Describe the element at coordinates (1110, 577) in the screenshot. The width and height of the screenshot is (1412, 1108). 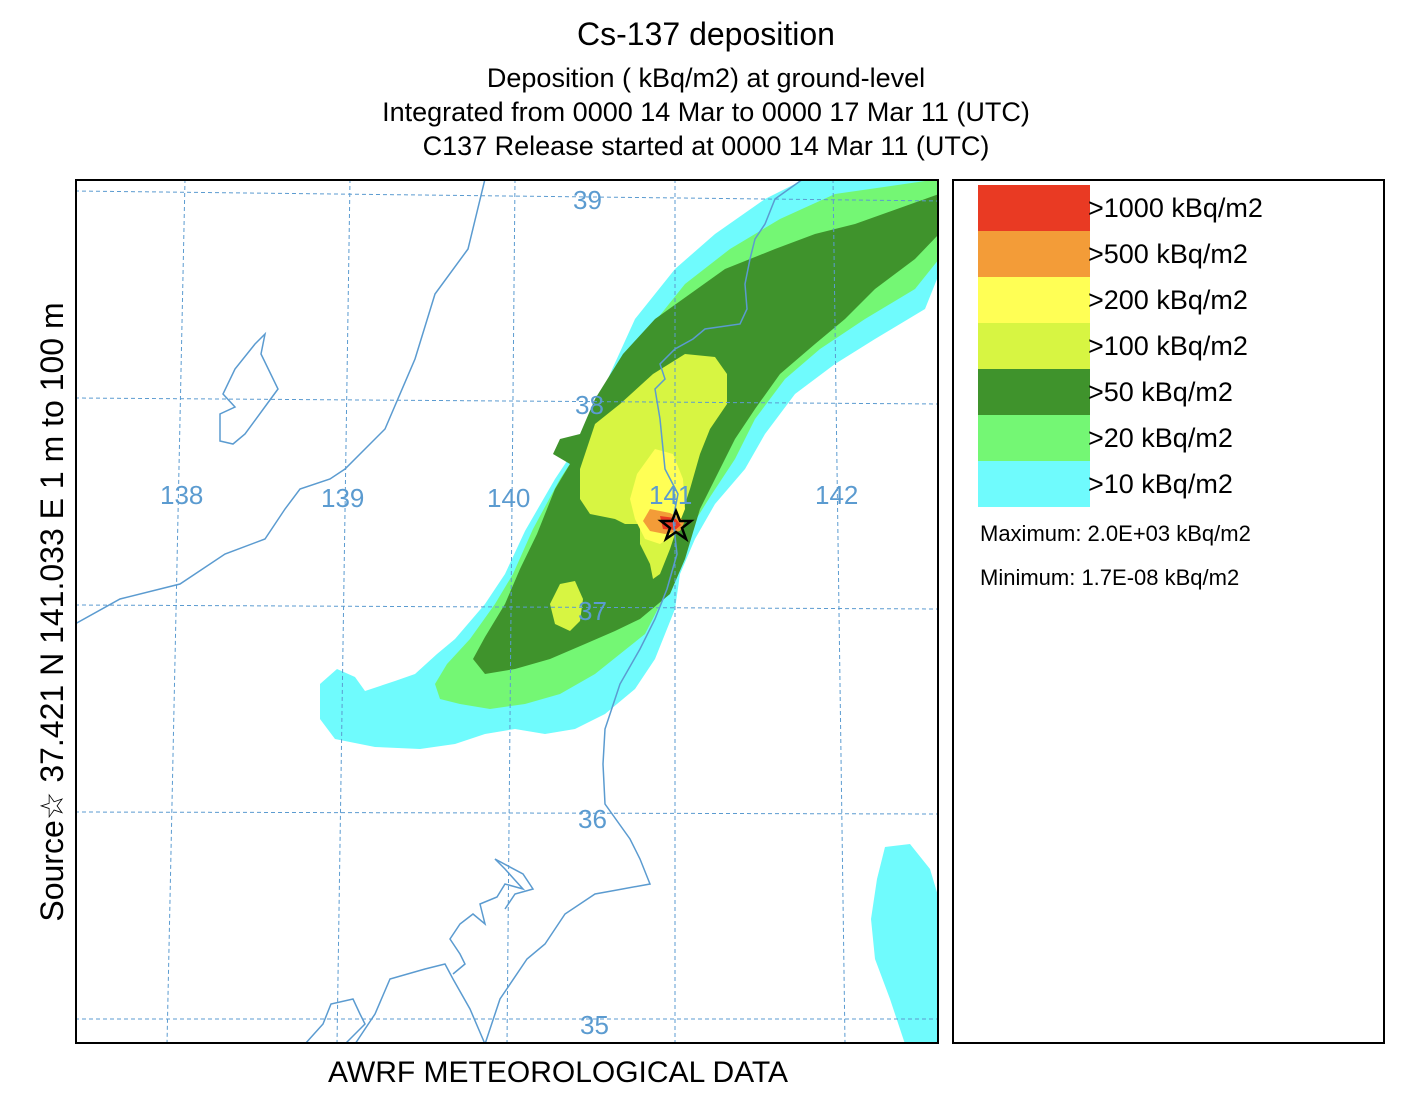
I see `minimum-value: Minimum: 1.7E-08 kBq/m2` at that location.